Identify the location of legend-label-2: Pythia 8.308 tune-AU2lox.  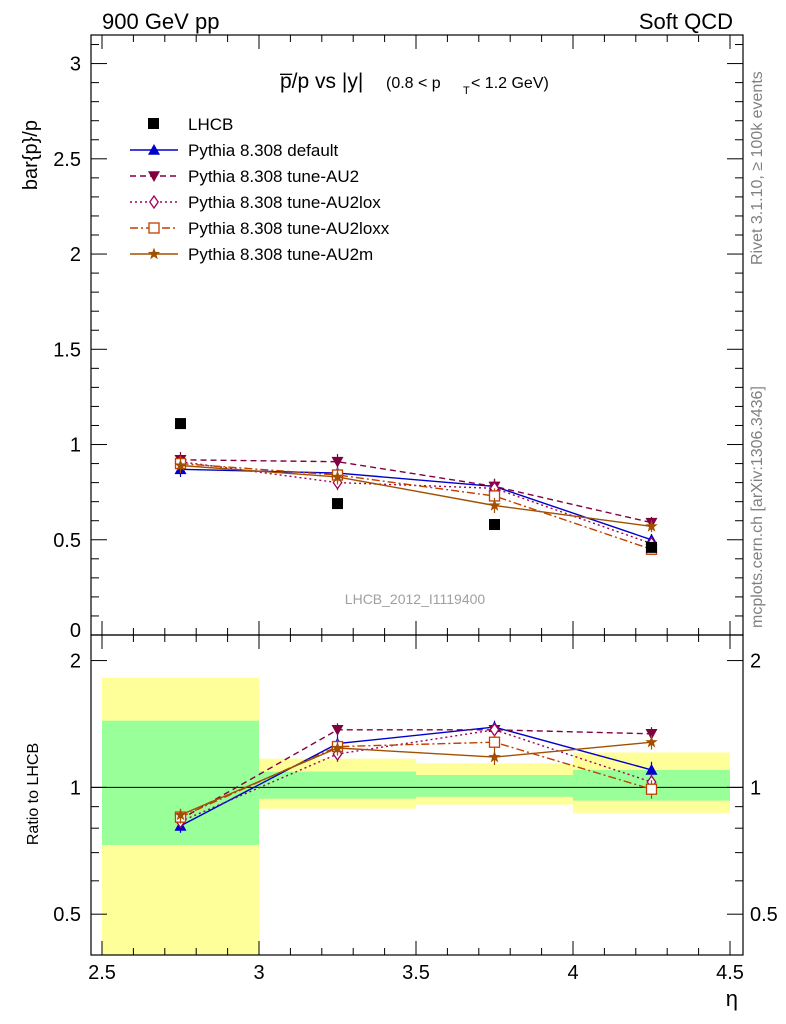
(284, 202).